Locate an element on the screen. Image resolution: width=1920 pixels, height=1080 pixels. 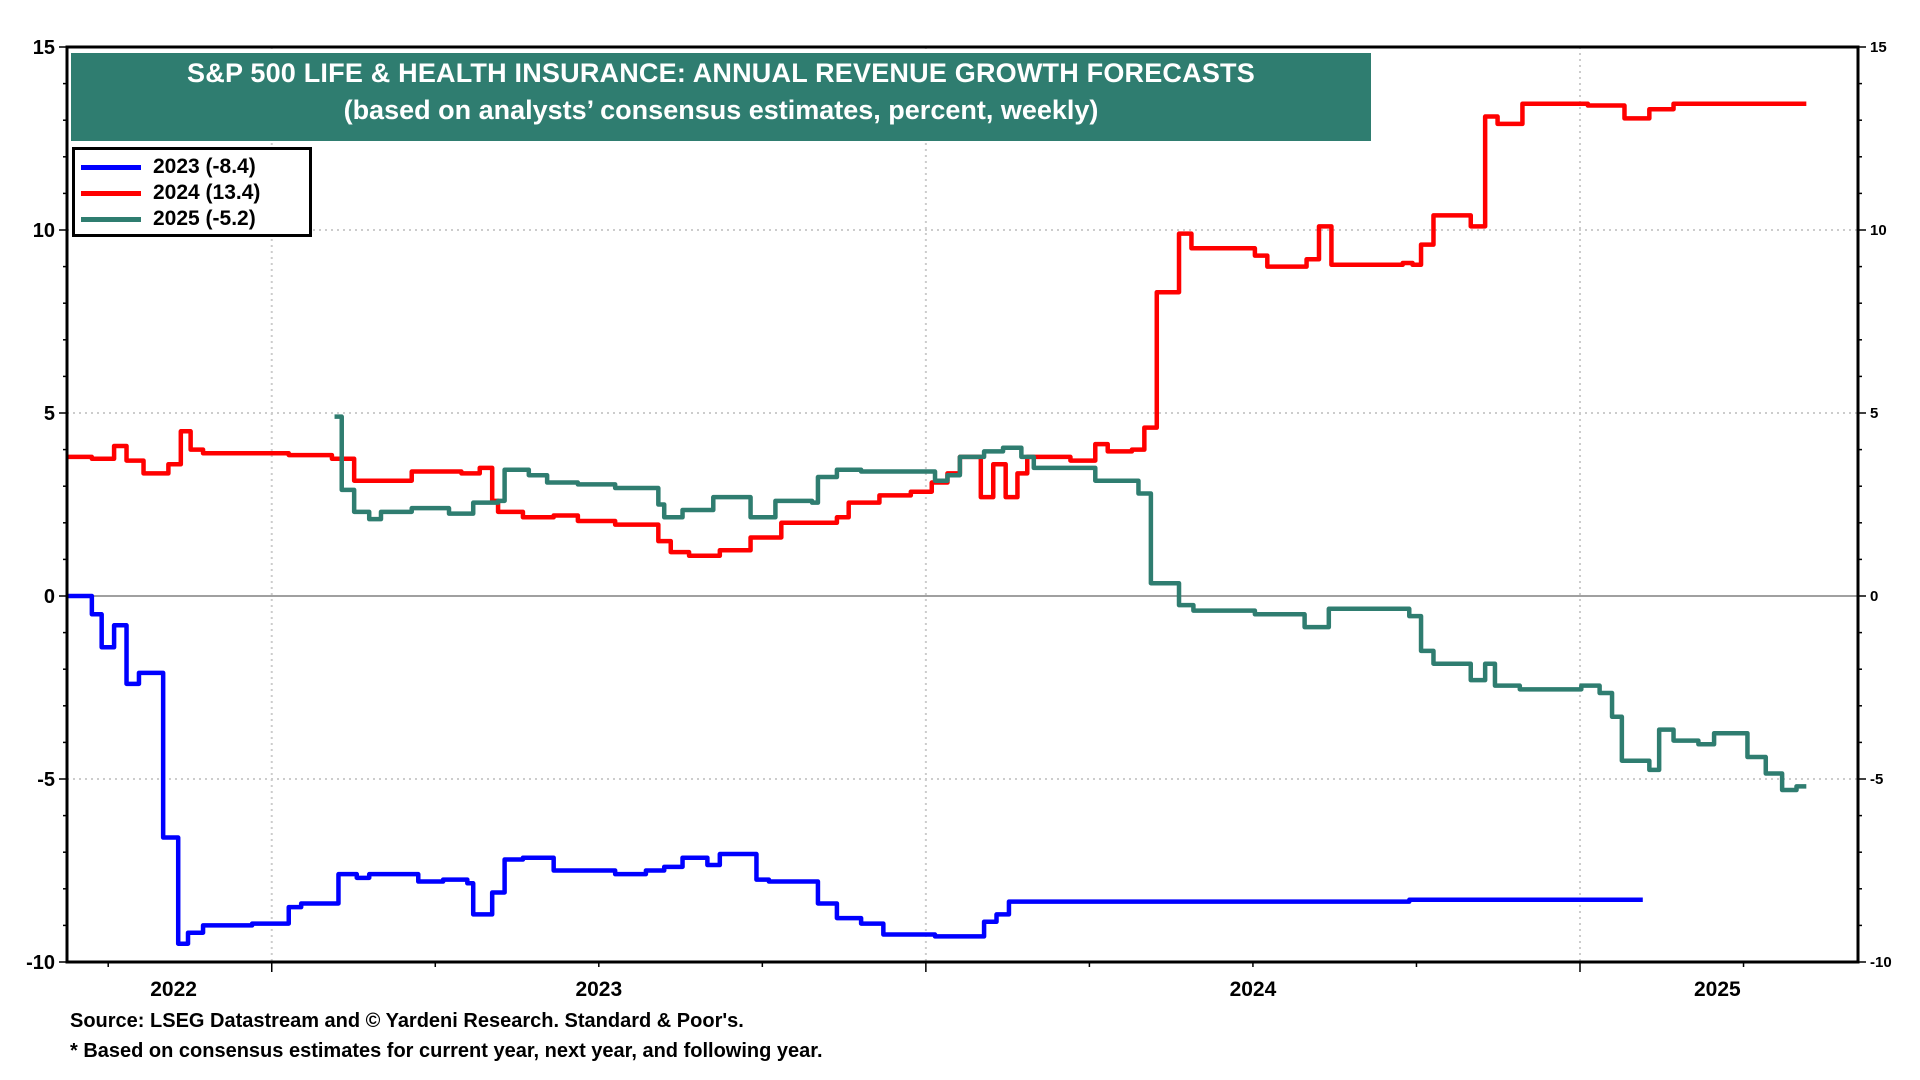
x-tick-label: 2023 is located at coordinates (598, 989).